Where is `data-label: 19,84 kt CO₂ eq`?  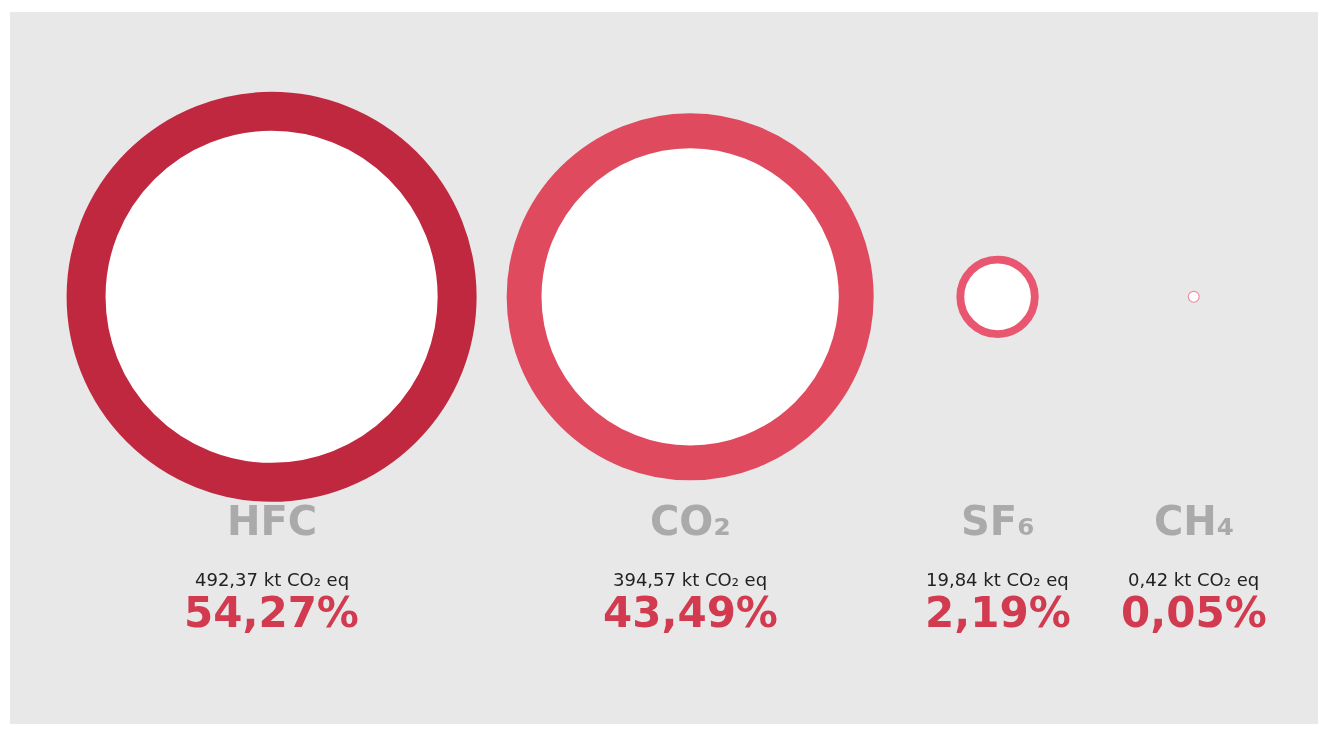 data-label: 19,84 kt CO₂ eq is located at coordinates (997, 579).